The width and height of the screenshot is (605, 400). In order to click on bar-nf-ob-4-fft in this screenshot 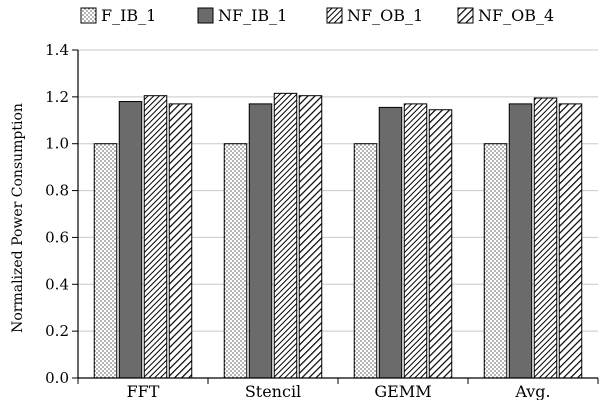, I will do `click(180, 241)`.